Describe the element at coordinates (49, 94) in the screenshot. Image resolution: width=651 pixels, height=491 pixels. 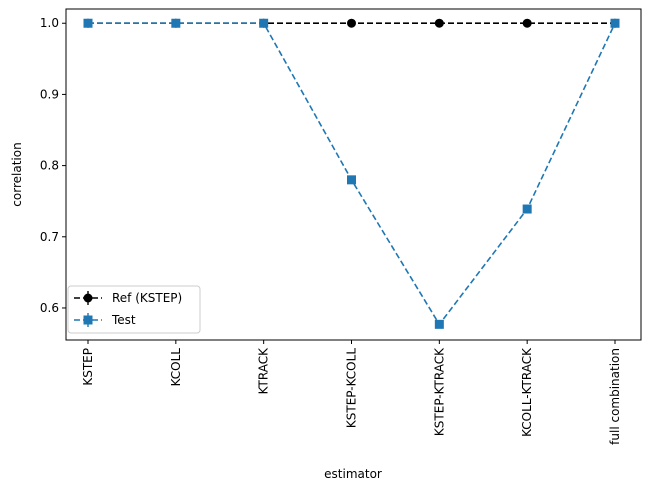
I see `y-tick-label: 0.9` at that location.